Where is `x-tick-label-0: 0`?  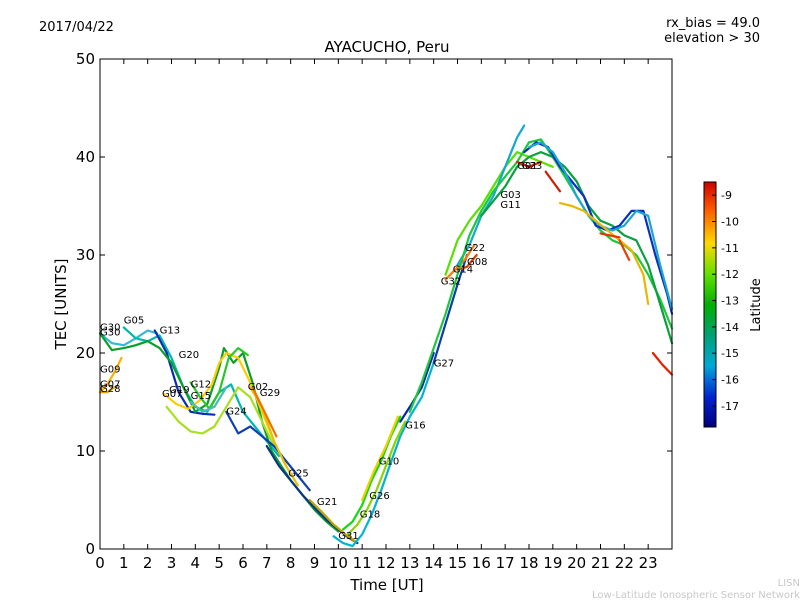
x-tick-label-0: 0 is located at coordinates (100, 563).